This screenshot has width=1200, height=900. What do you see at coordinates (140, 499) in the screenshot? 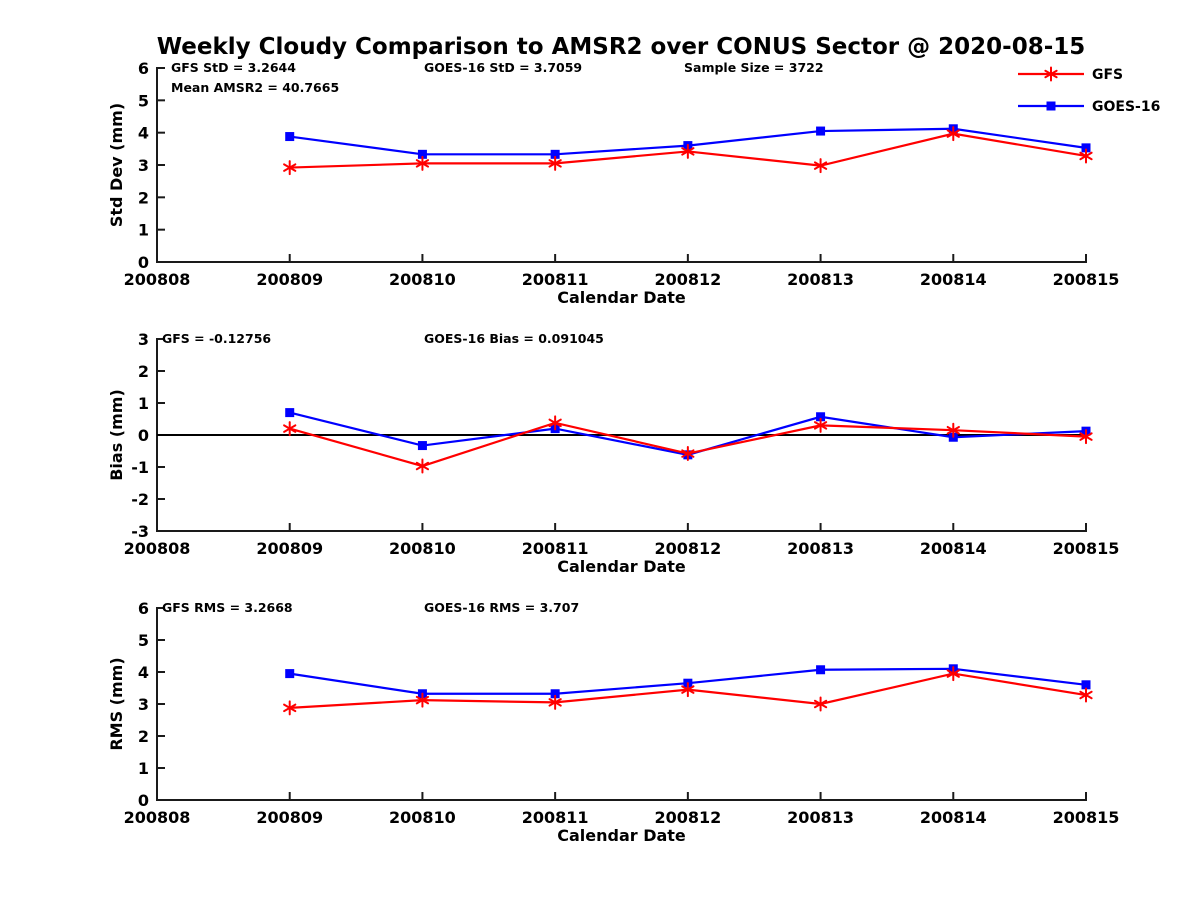
I see `y-tick-label: -2` at bounding box center [140, 499].